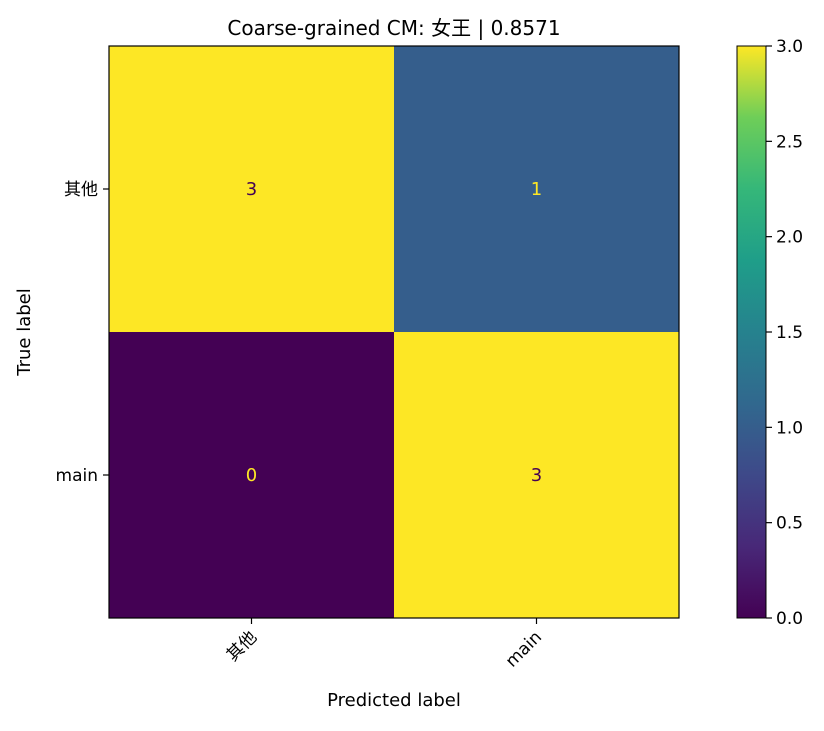  I want to click on cell-value-label: 1, so click(536, 189).